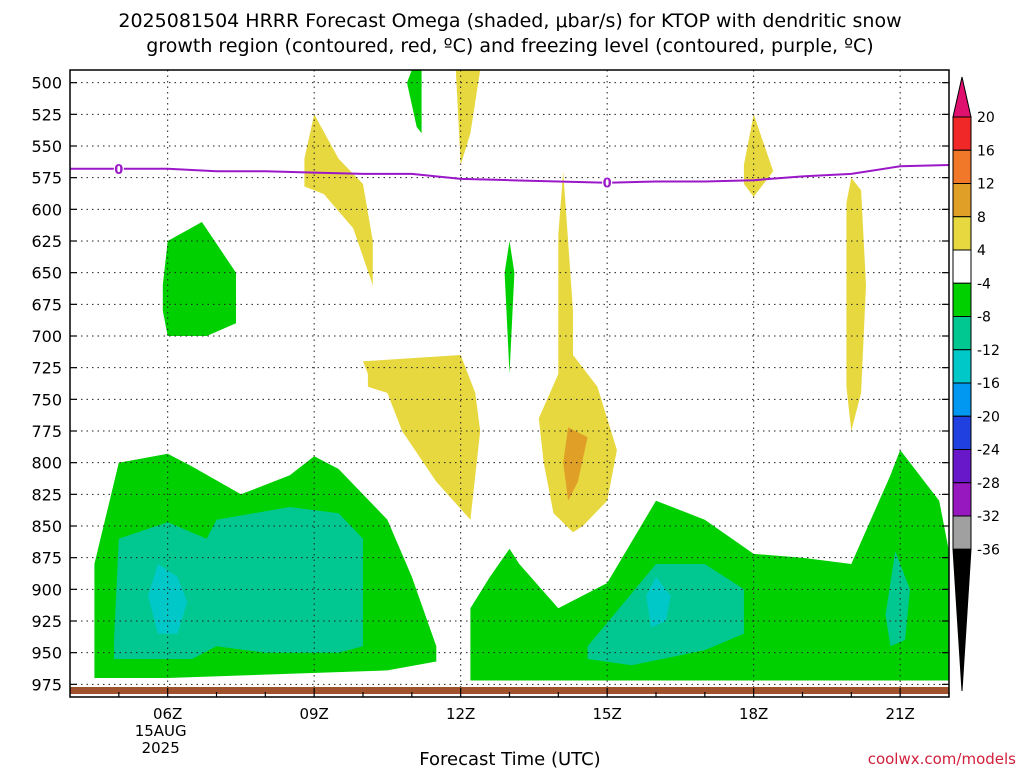 This screenshot has width=1024, height=772. Describe the element at coordinates (981, 218) in the screenshot. I see `colorbar-label-8: 8` at that location.